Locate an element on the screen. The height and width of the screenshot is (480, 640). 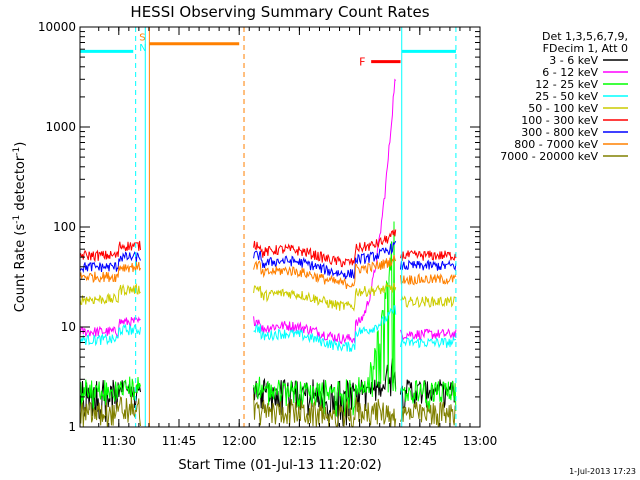
legend-entry: 7000 - 20000 keV is located at coordinates (549, 156).